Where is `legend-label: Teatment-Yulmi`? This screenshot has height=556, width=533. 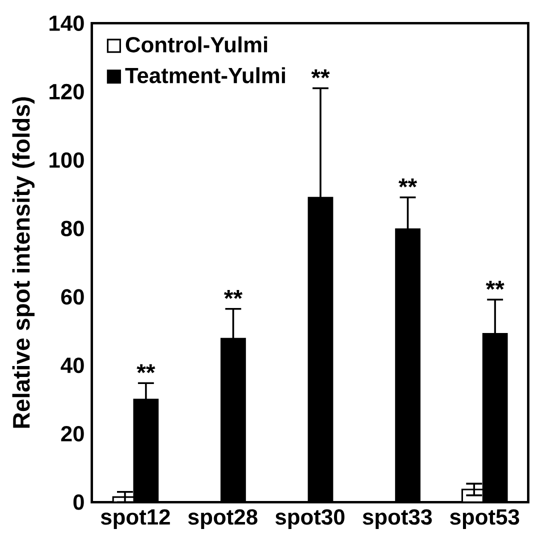 legend-label: Teatment-Yulmi is located at coordinates (205, 75).